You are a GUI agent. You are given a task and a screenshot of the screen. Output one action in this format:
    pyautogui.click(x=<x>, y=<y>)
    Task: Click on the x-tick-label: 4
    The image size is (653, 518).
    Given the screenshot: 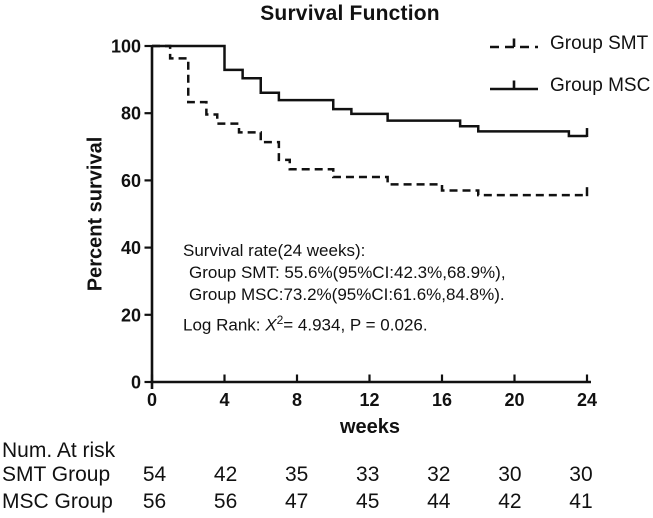 What is the action you would take?
    pyautogui.click(x=224, y=400)
    